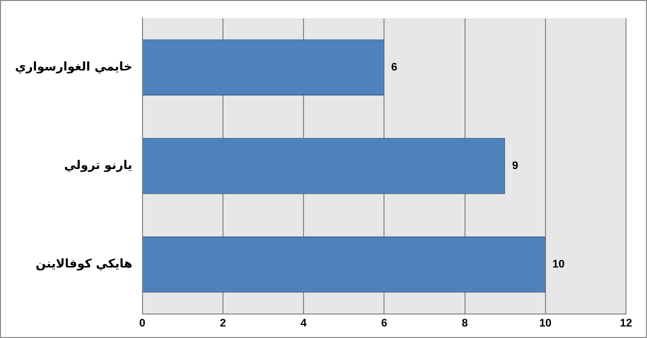  I want to click on data-label: 6, so click(394, 68).